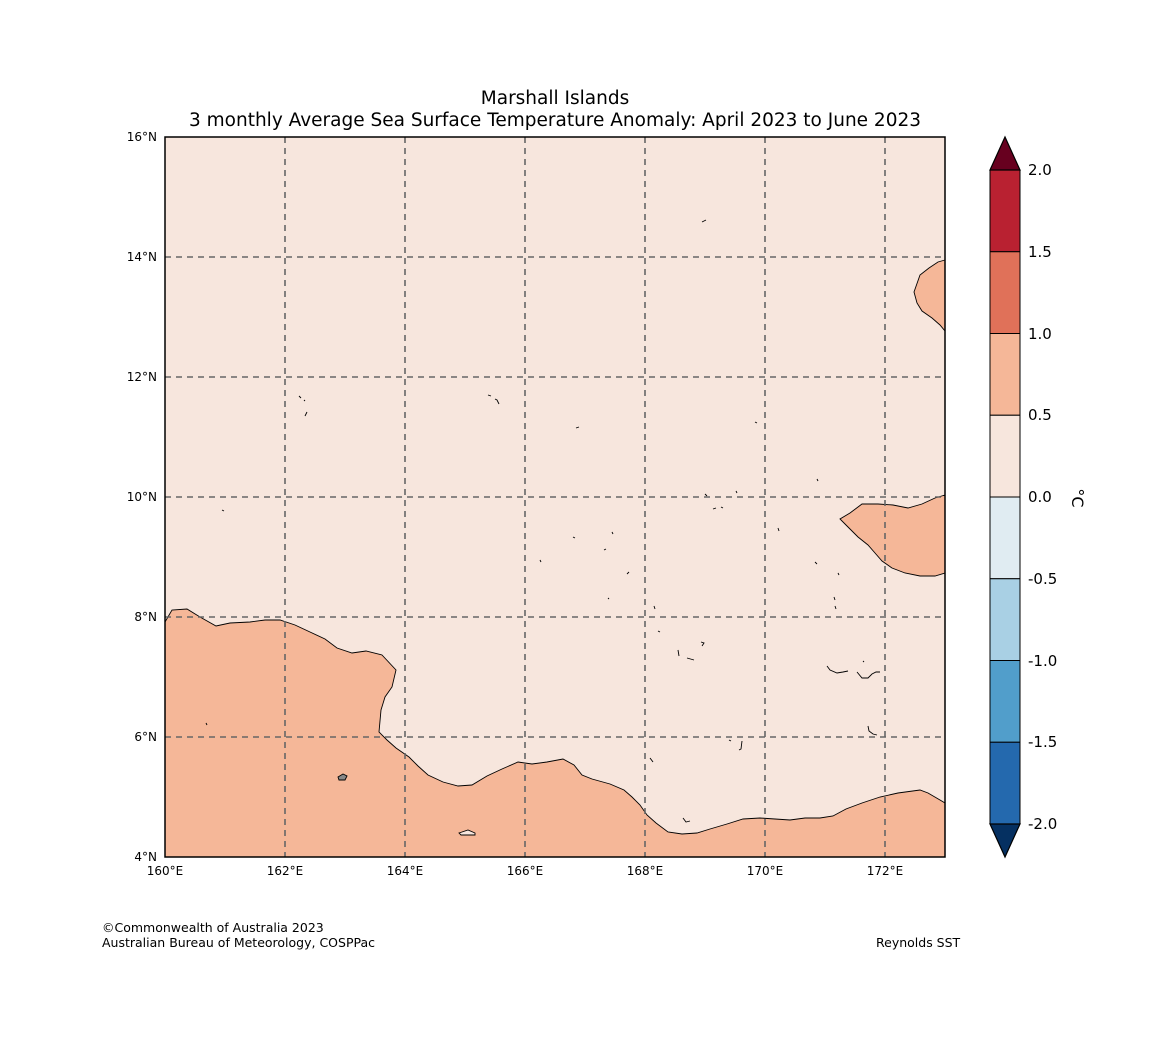  What do you see at coordinates (885, 871) in the screenshot?
I see `longitude-tick-label: 172°E` at bounding box center [885, 871].